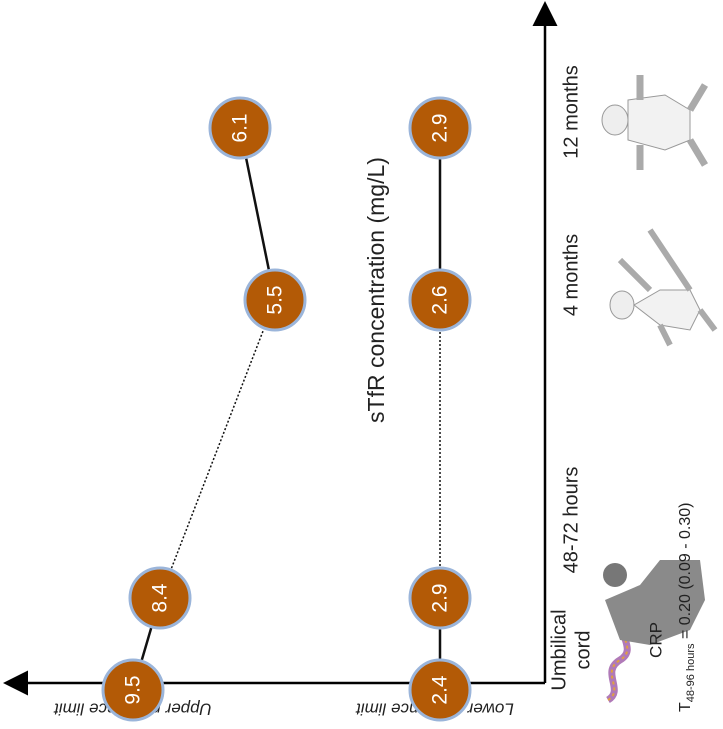 The height and width of the screenshot is (729, 723). I want to click on node: 9.5, so click(133, 690).